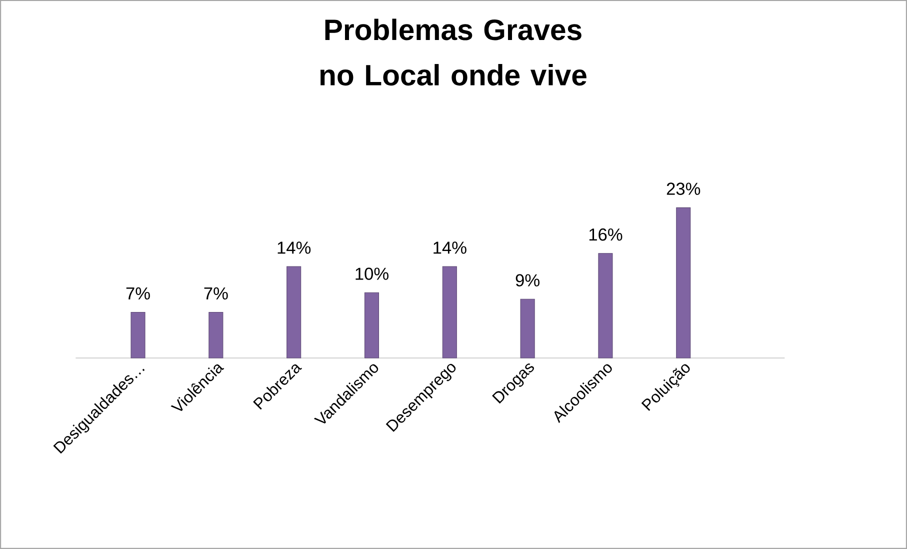 This screenshot has height=549, width=907. I want to click on chart-title: Problemas Graves no Local onde vive, so click(453, 52).